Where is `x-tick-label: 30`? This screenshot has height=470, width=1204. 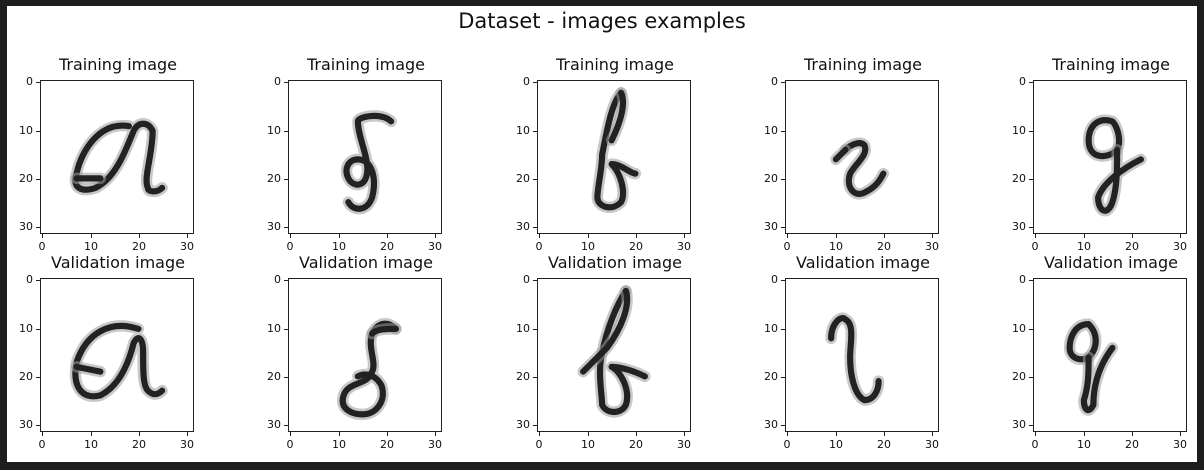 x-tick-label: 30 is located at coordinates (684, 246).